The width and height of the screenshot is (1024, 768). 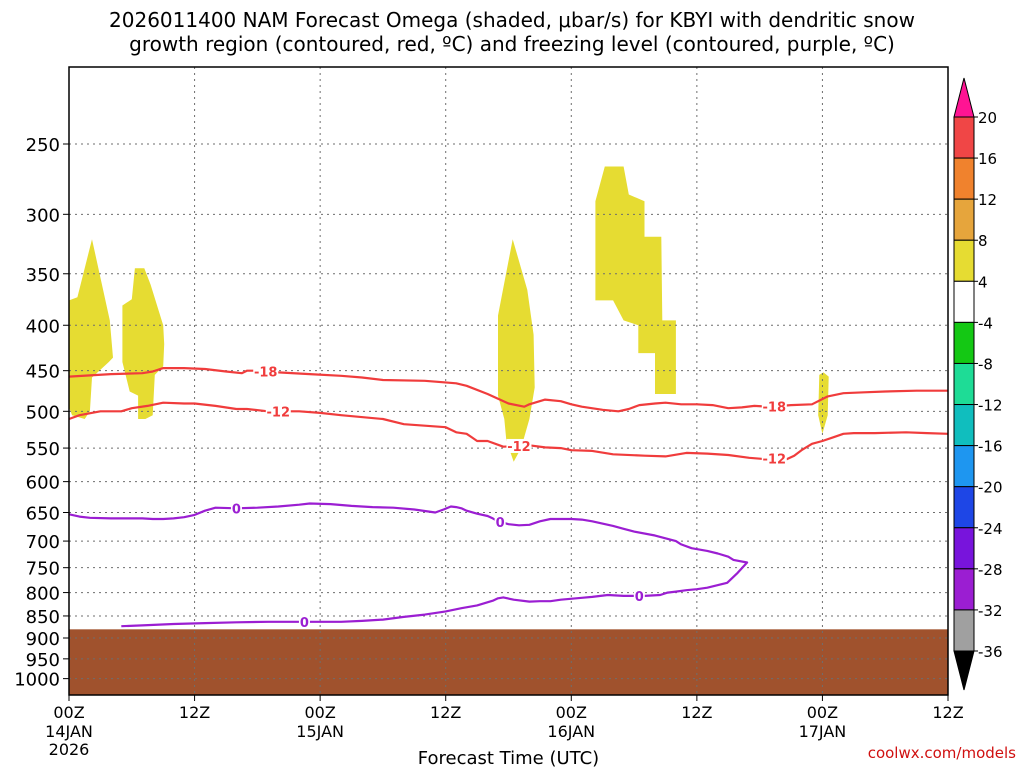 What do you see at coordinates (990, 570) in the screenshot?
I see `colorbar-label-11: -28` at bounding box center [990, 570].